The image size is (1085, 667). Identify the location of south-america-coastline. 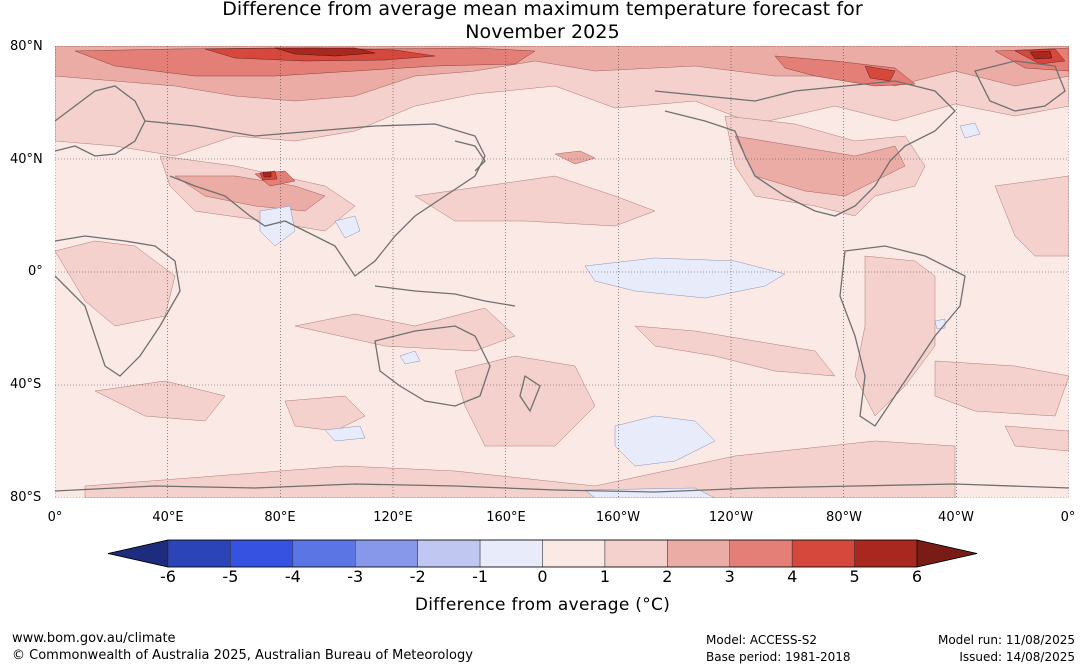
(902, 336).